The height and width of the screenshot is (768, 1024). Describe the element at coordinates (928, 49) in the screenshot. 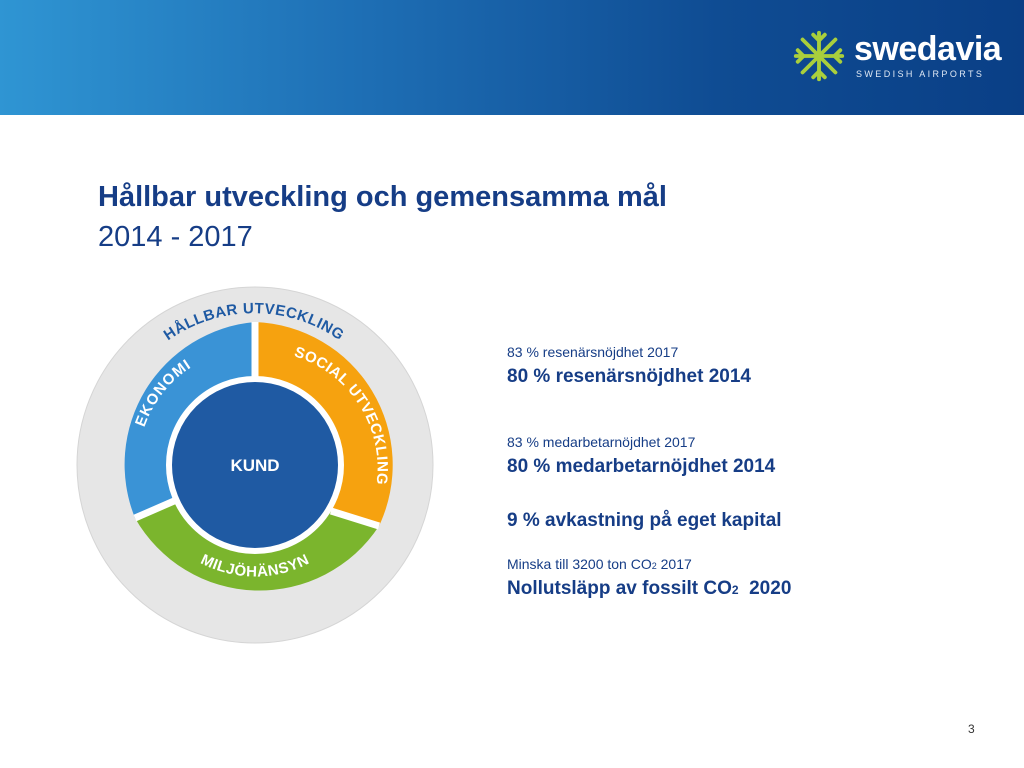

I see `logo-wordmark: swedavia` at that location.